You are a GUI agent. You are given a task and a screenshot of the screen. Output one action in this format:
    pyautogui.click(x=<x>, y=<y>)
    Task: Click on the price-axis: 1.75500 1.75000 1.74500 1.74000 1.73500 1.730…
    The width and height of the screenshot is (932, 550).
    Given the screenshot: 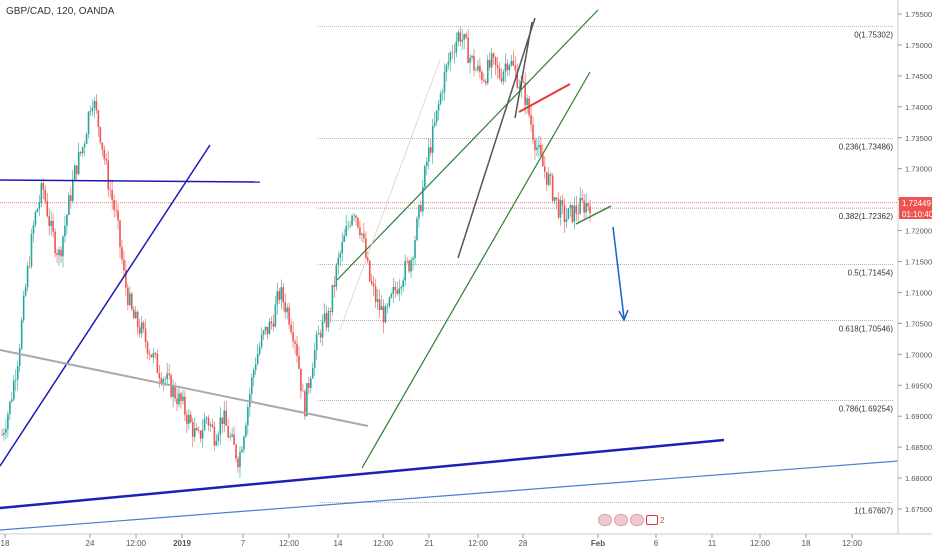 What is the action you would take?
    pyautogui.click(x=915, y=262)
    